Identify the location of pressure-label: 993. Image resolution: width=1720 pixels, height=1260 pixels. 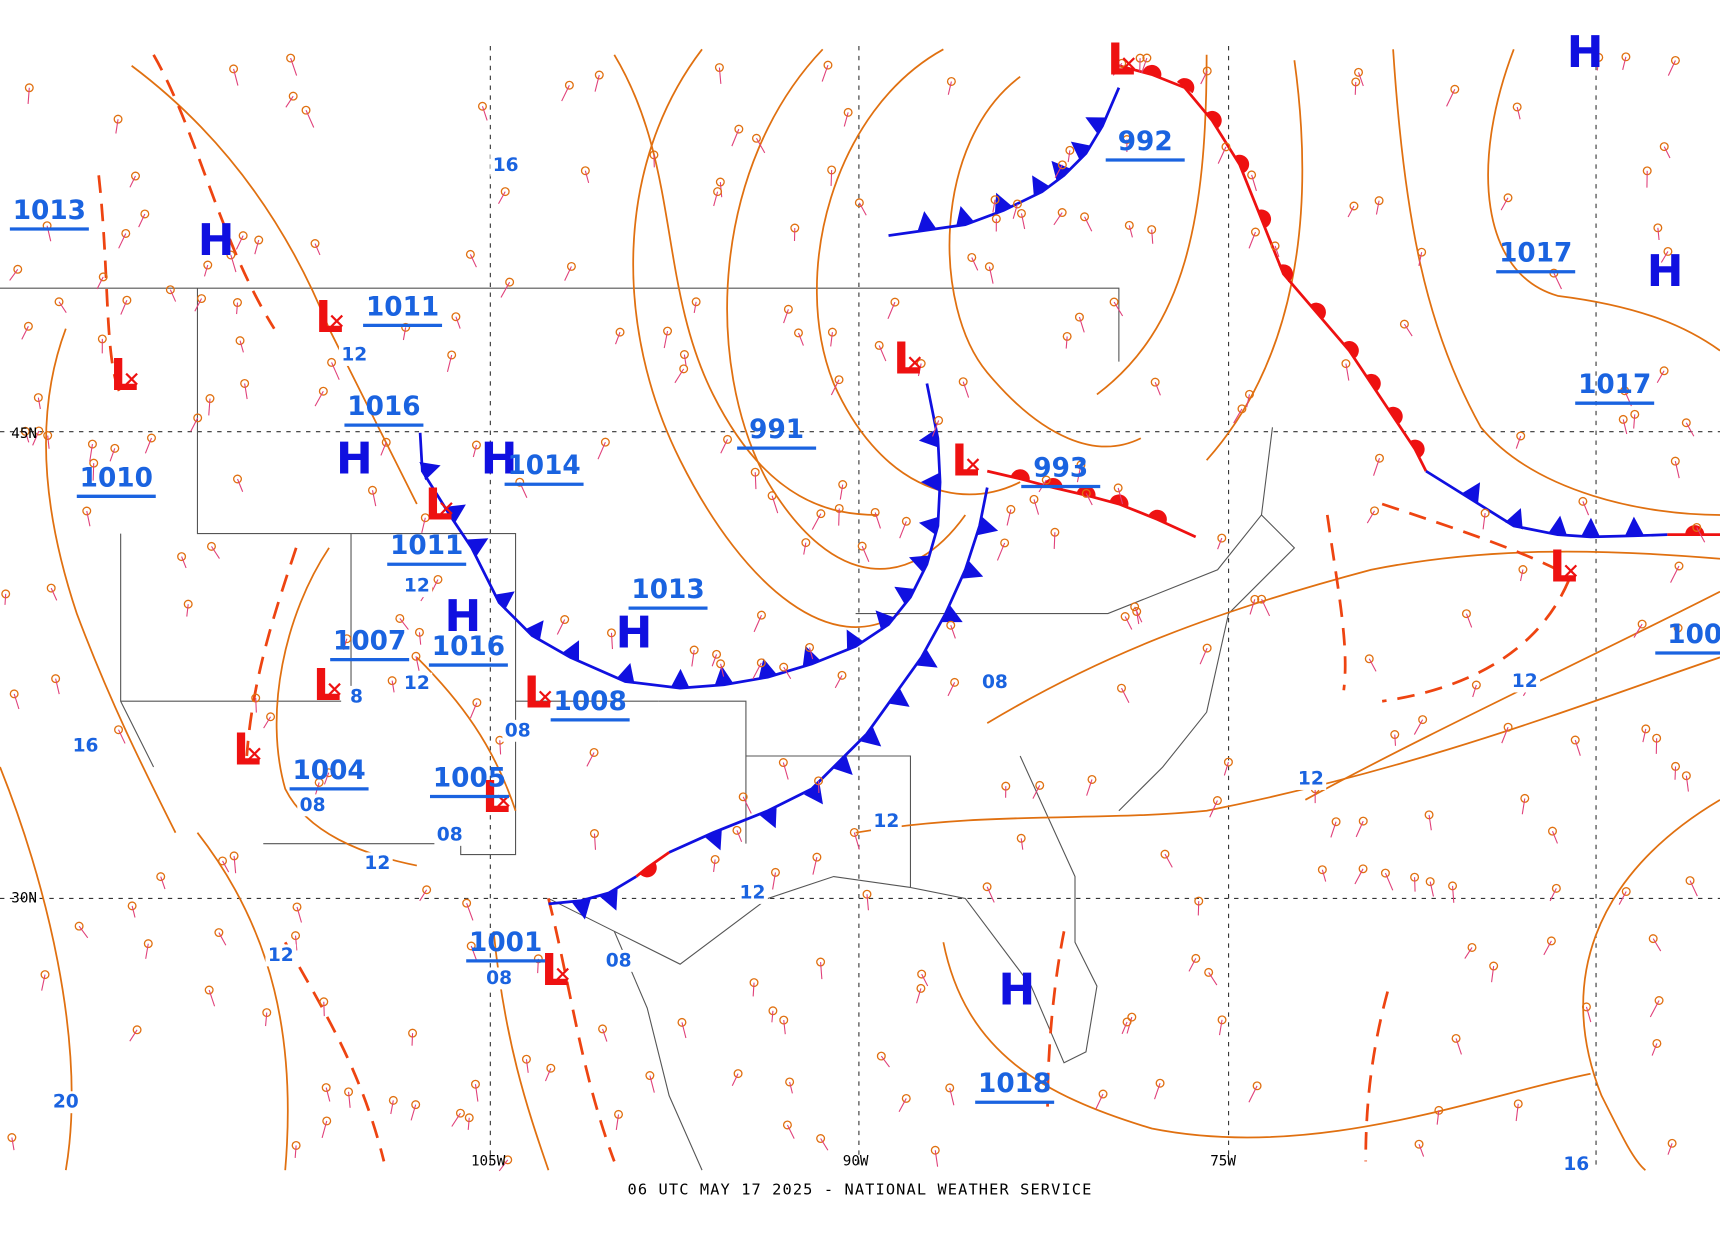
(1060, 468).